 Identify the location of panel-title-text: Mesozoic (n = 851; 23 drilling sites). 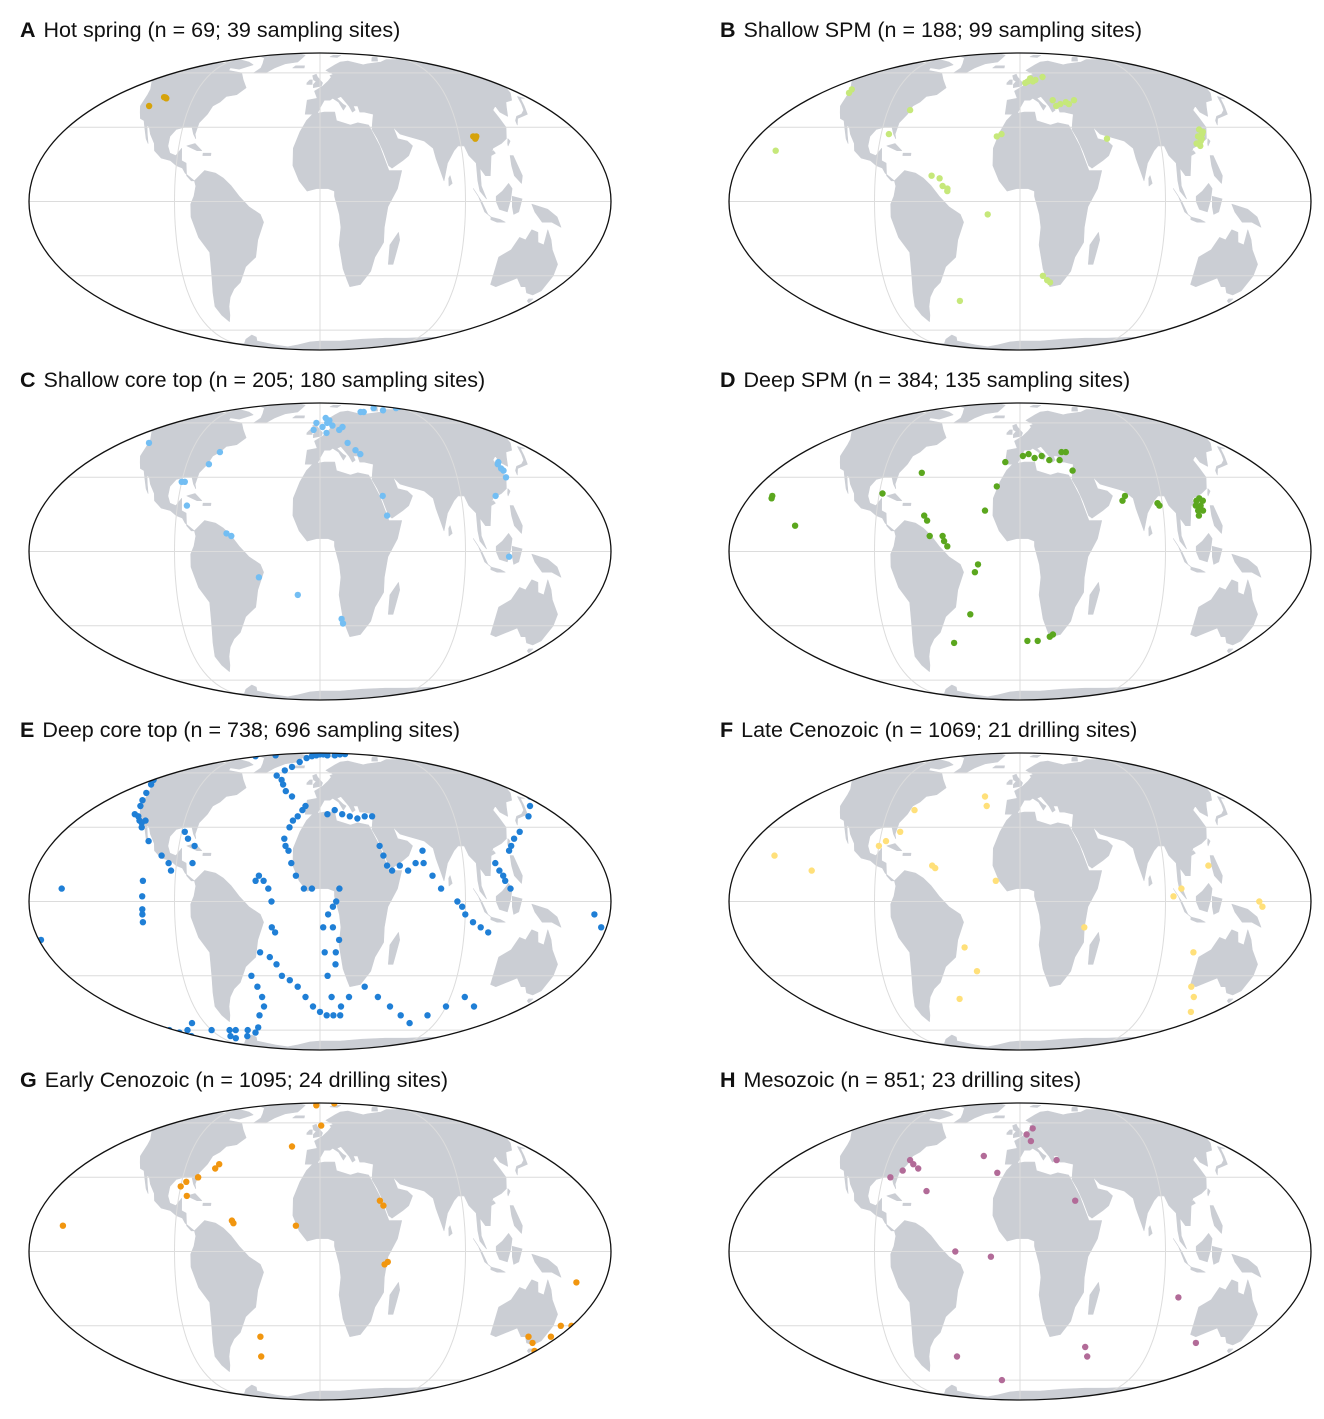
(912, 1080).